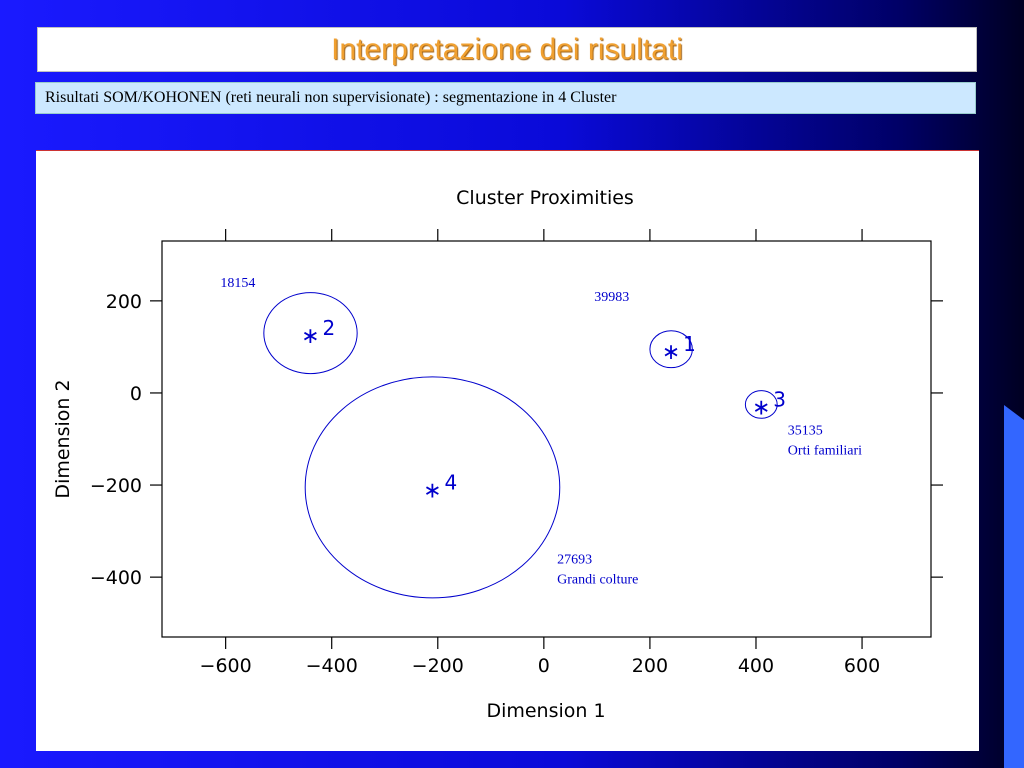  Describe the element at coordinates (650, 666) in the screenshot. I see `x-tick-label: 200` at that location.